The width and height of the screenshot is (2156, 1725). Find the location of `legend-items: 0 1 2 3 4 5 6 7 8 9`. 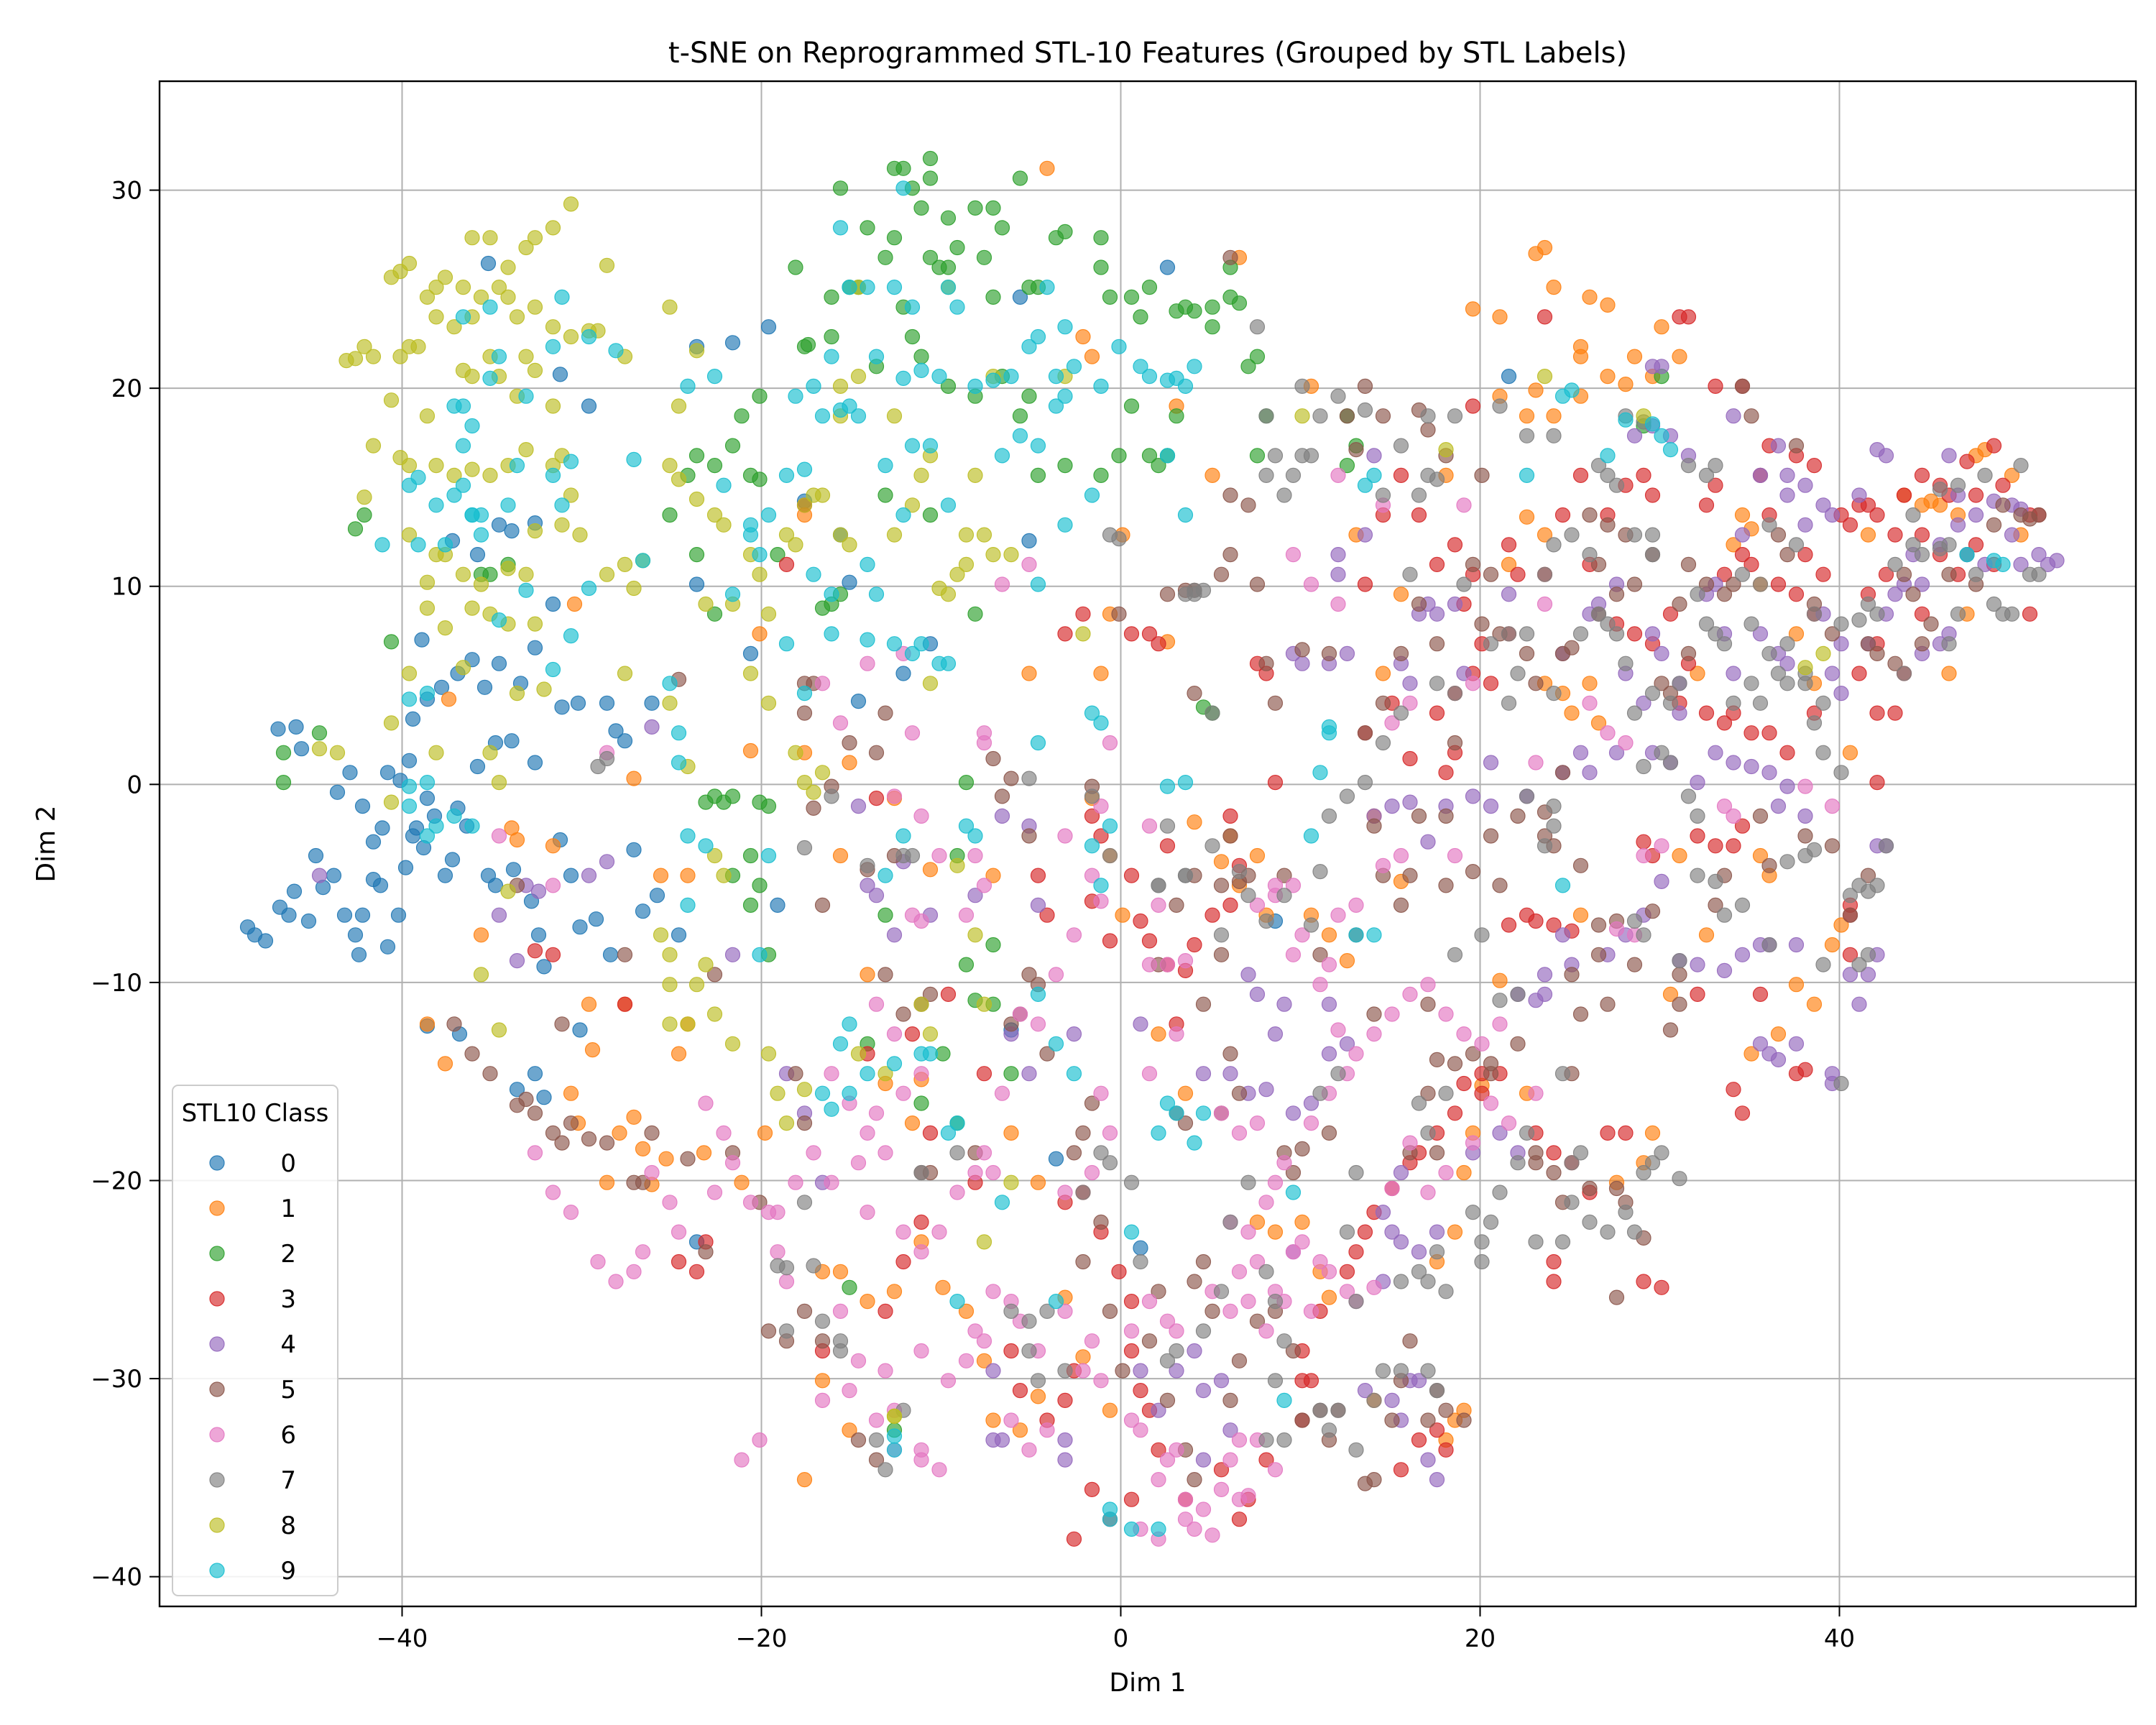

legend-items: 0 1 2 3 4 5 6 7 8 9 is located at coordinates (253, 1367).